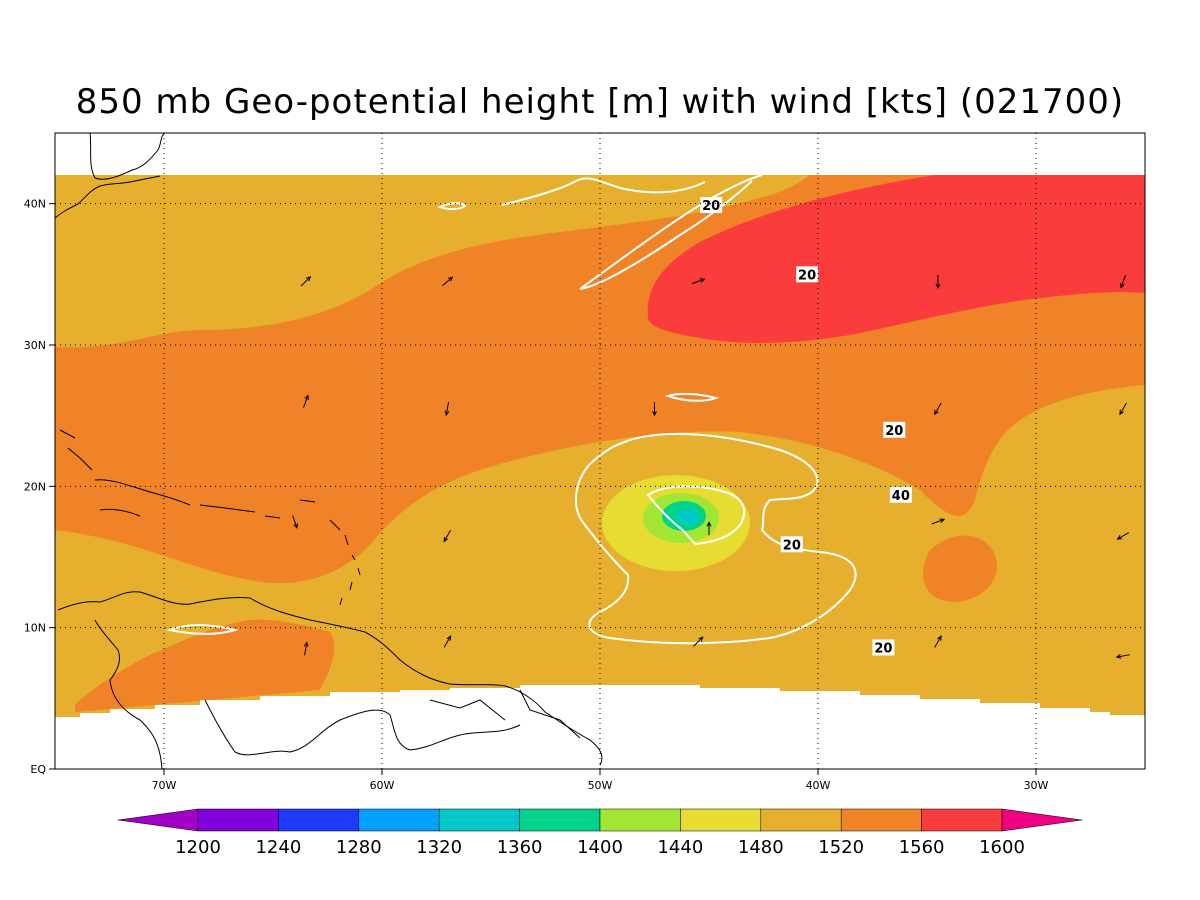 This screenshot has width=1200, height=900. What do you see at coordinates (35, 628) in the screenshot?
I see `lat-tick-label-1: 10N` at bounding box center [35, 628].